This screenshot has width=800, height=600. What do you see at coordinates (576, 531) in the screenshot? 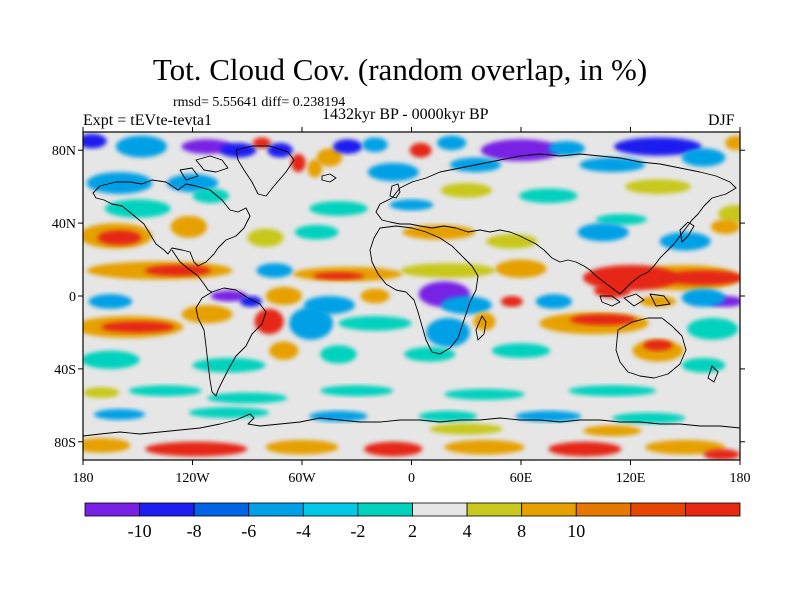
I see `colorbar-label: 10` at bounding box center [576, 531].